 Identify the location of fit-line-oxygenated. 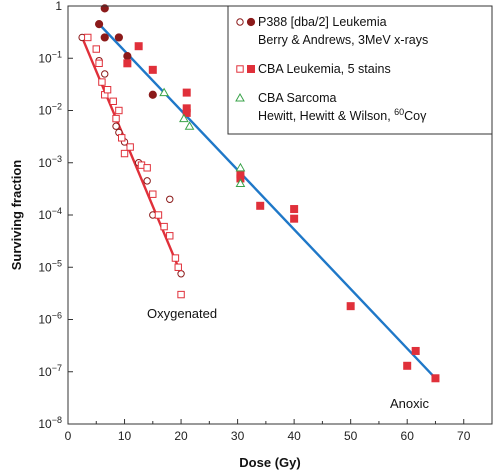
(131, 155).